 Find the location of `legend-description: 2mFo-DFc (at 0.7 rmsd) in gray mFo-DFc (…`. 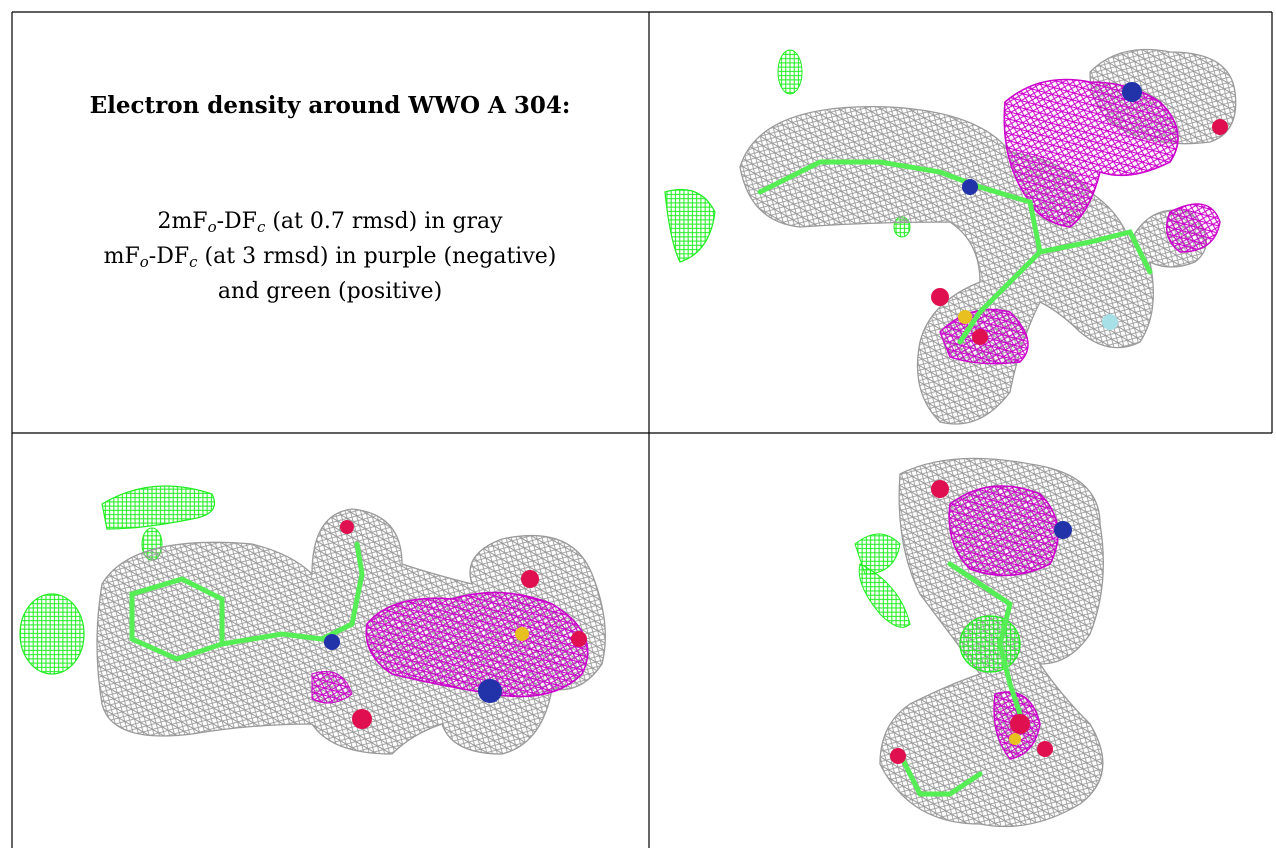

legend-description: 2mFo-DFc (at 0.7 rmsd) in gray mFo-DFc (… is located at coordinates (330, 257).